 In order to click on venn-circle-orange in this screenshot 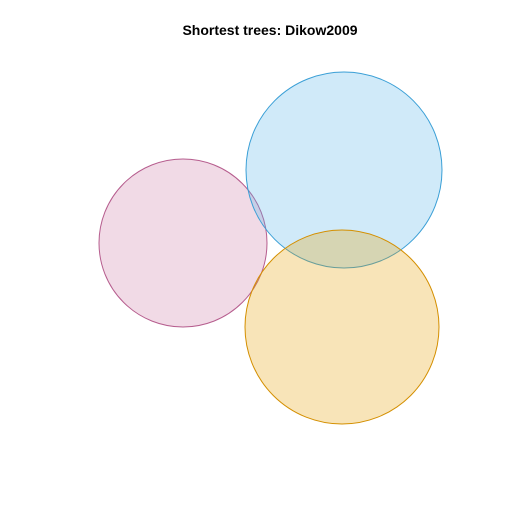, I will do `click(342, 327)`.